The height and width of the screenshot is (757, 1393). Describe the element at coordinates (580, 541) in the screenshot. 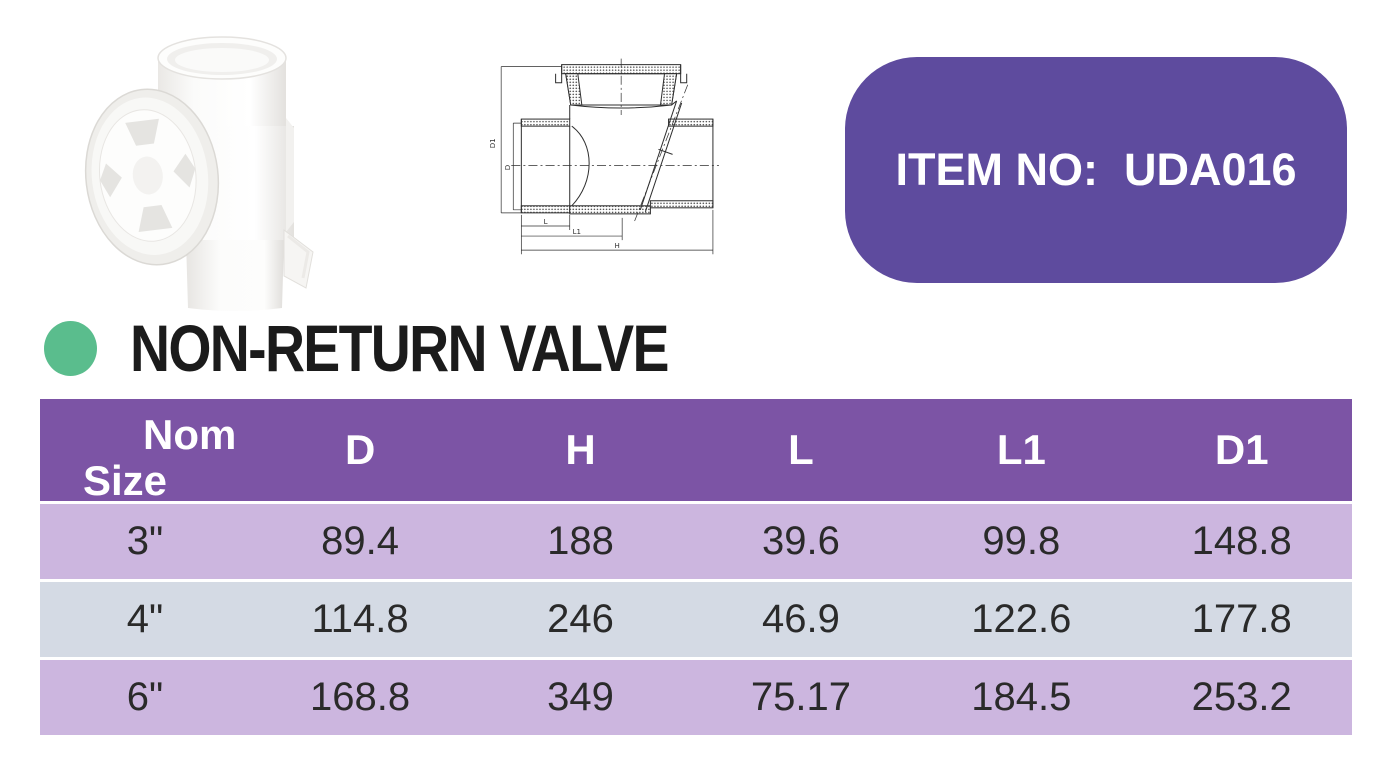

I see `cell-h: 188` at that location.